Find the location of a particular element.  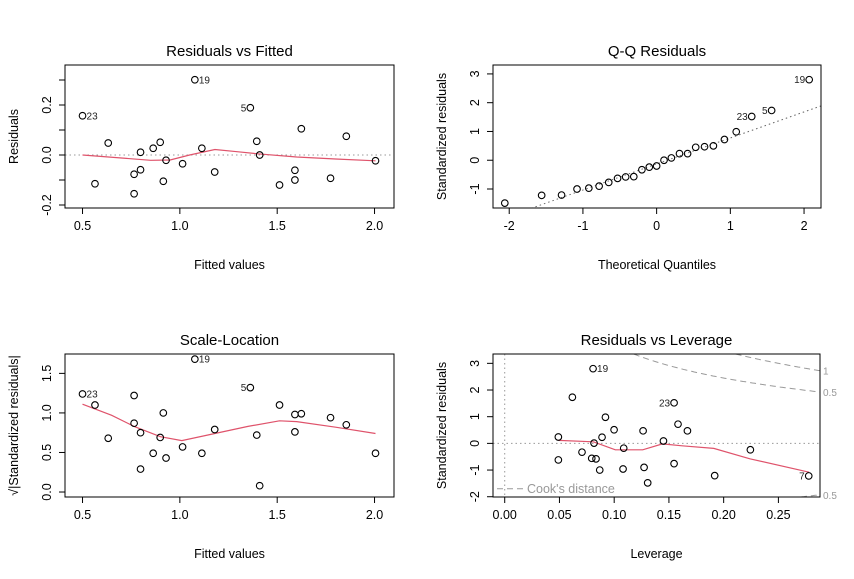

y-axis-label: Standardized residuals is located at coordinates (442, 136).